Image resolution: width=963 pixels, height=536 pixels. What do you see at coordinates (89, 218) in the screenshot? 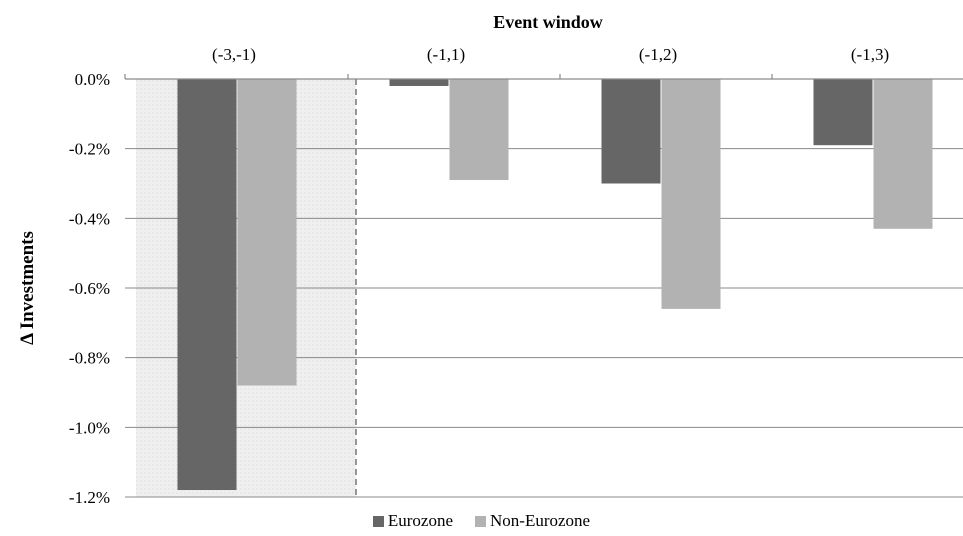
I see `y-tick-label: -0.4%` at bounding box center [89, 218].